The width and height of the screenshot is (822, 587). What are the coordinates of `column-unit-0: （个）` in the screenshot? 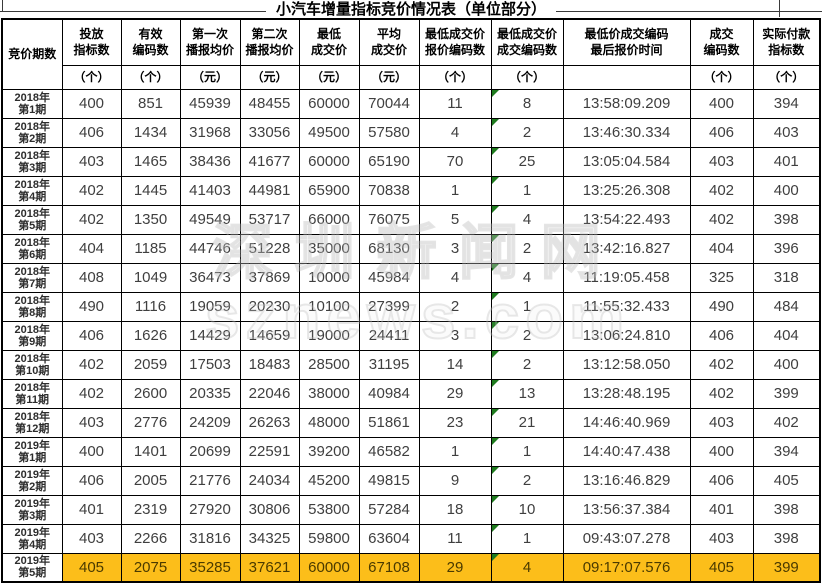 It's located at (91, 77).